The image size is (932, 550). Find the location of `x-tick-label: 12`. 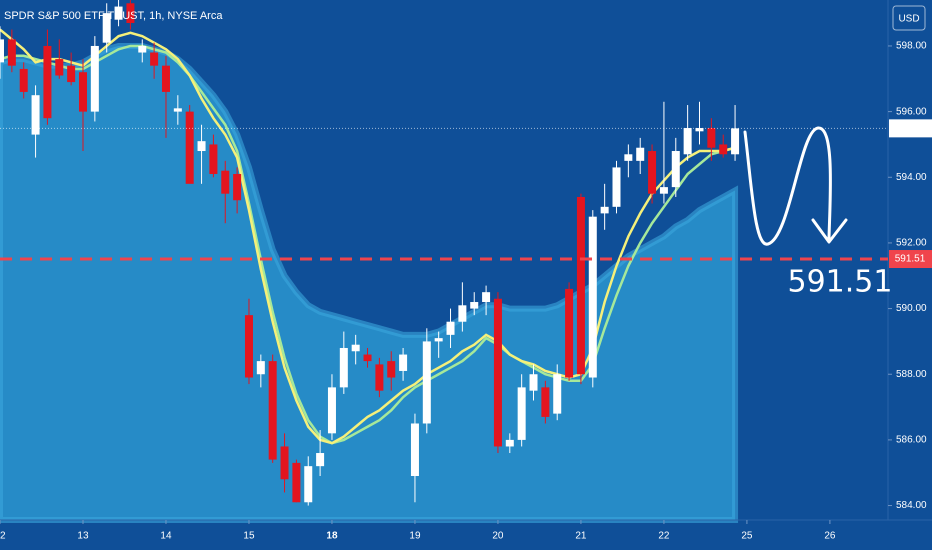

x-tick-label: 12 is located at coordinates (3, 536).